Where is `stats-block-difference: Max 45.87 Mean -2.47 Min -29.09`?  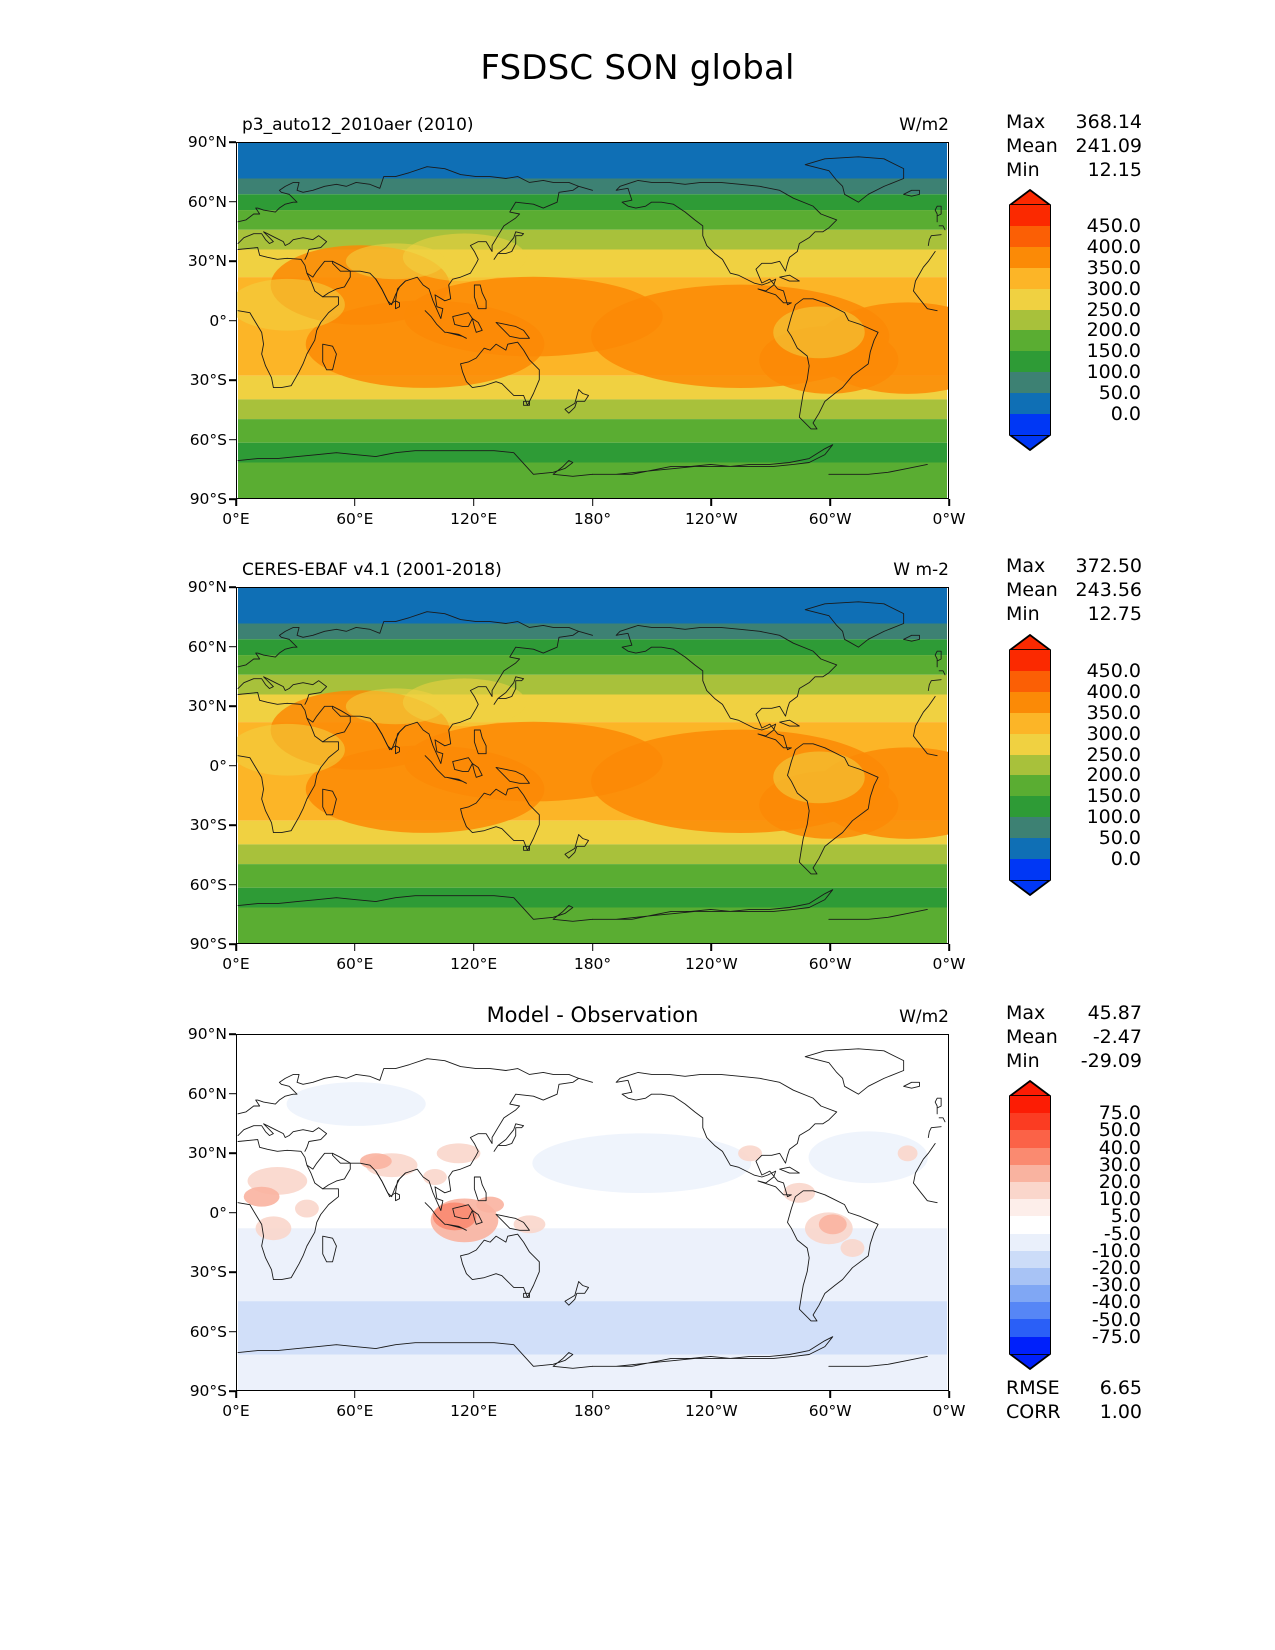
stats-block-difference: Max 45.87 Mean -2.47 Min -29.09 is located at coordinates (1074, 1037).